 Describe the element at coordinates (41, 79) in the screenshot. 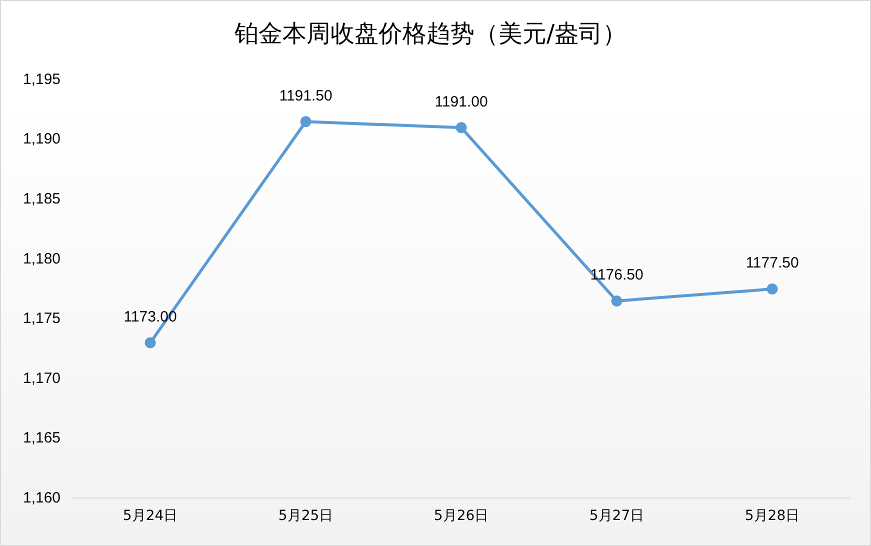

I see `y-tick-label: 1,195` at that location.